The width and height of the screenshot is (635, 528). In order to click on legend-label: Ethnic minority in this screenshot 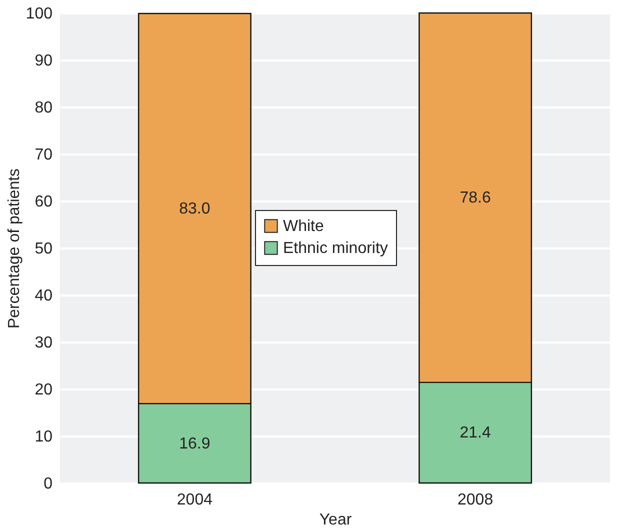, I will do `click(335, 248)`.